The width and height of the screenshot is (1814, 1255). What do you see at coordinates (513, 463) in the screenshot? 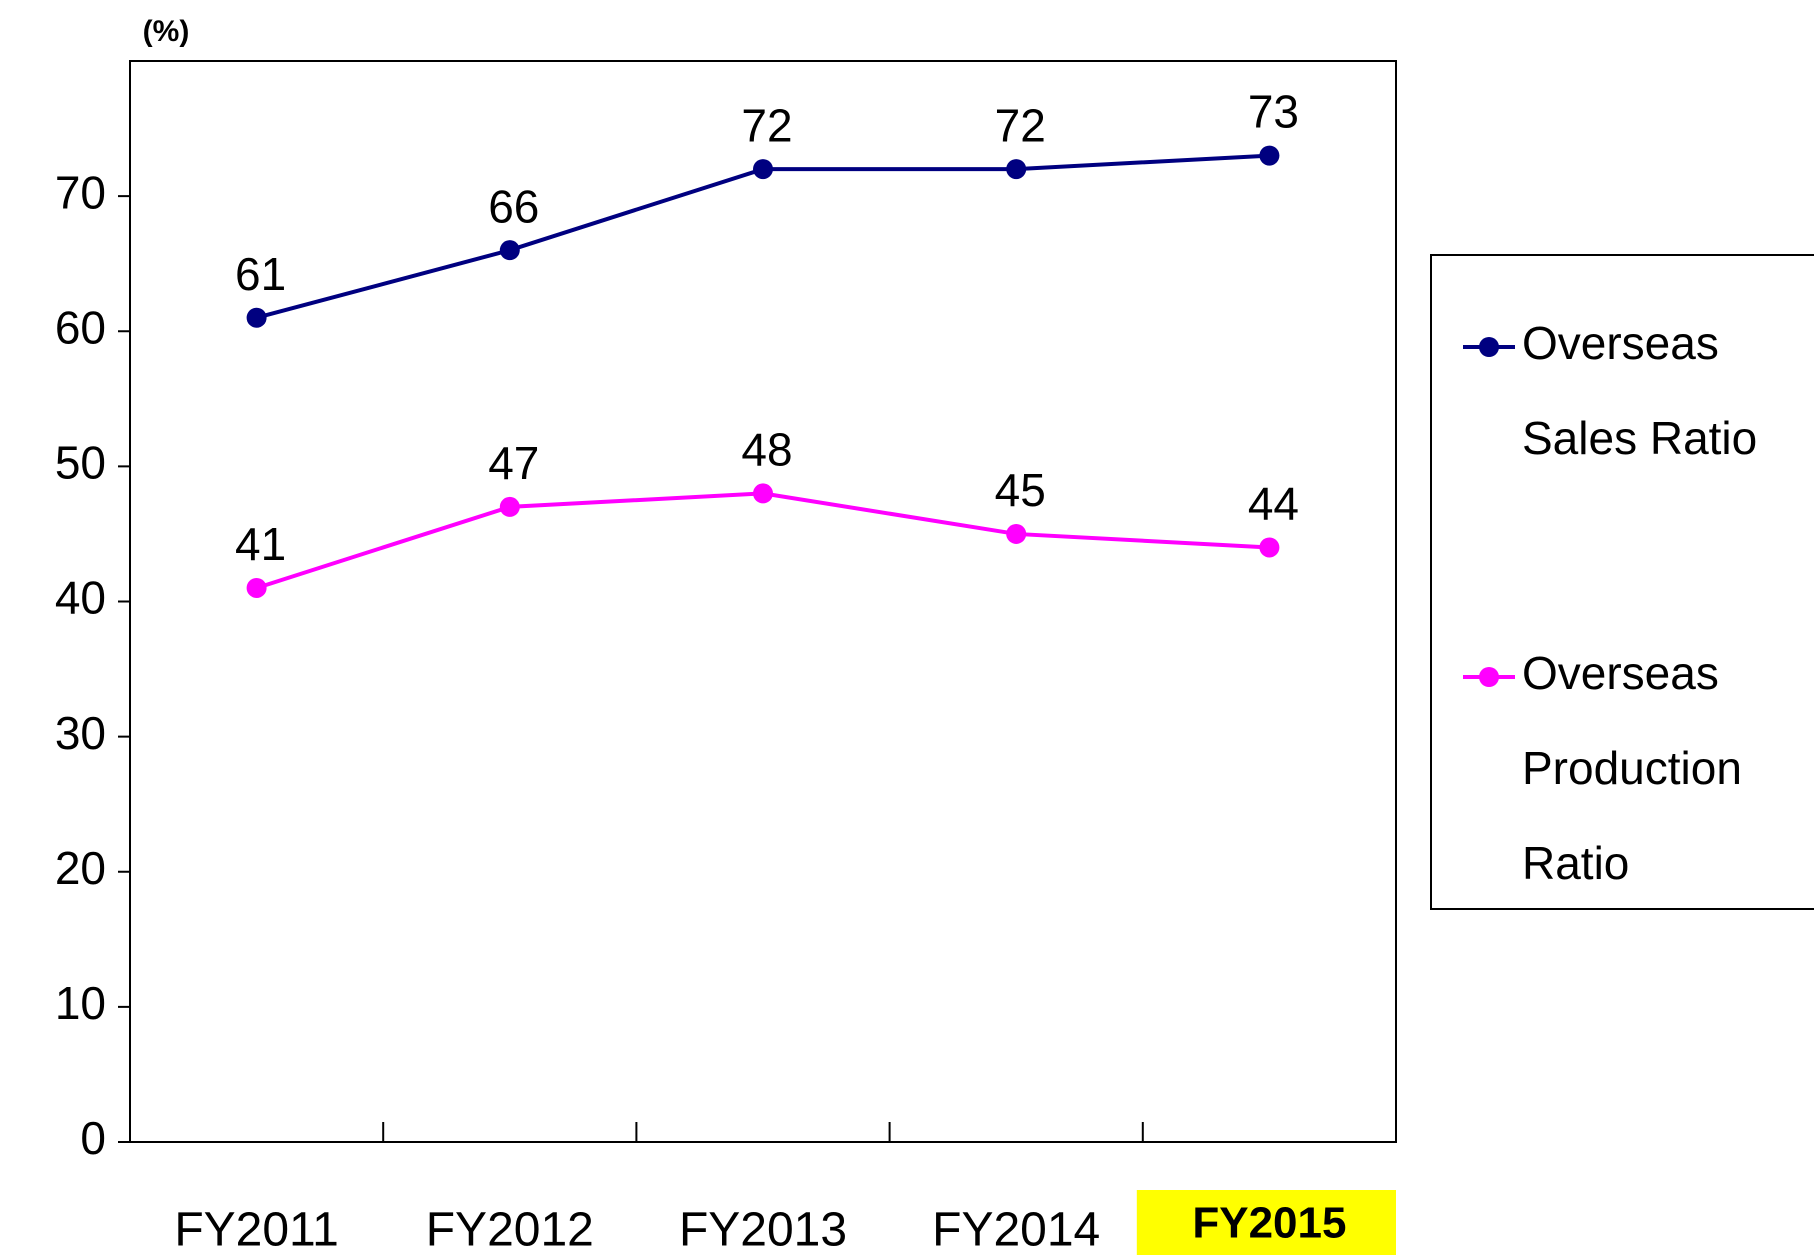
I see `data-label: 47` at bounding box center [513, 463].